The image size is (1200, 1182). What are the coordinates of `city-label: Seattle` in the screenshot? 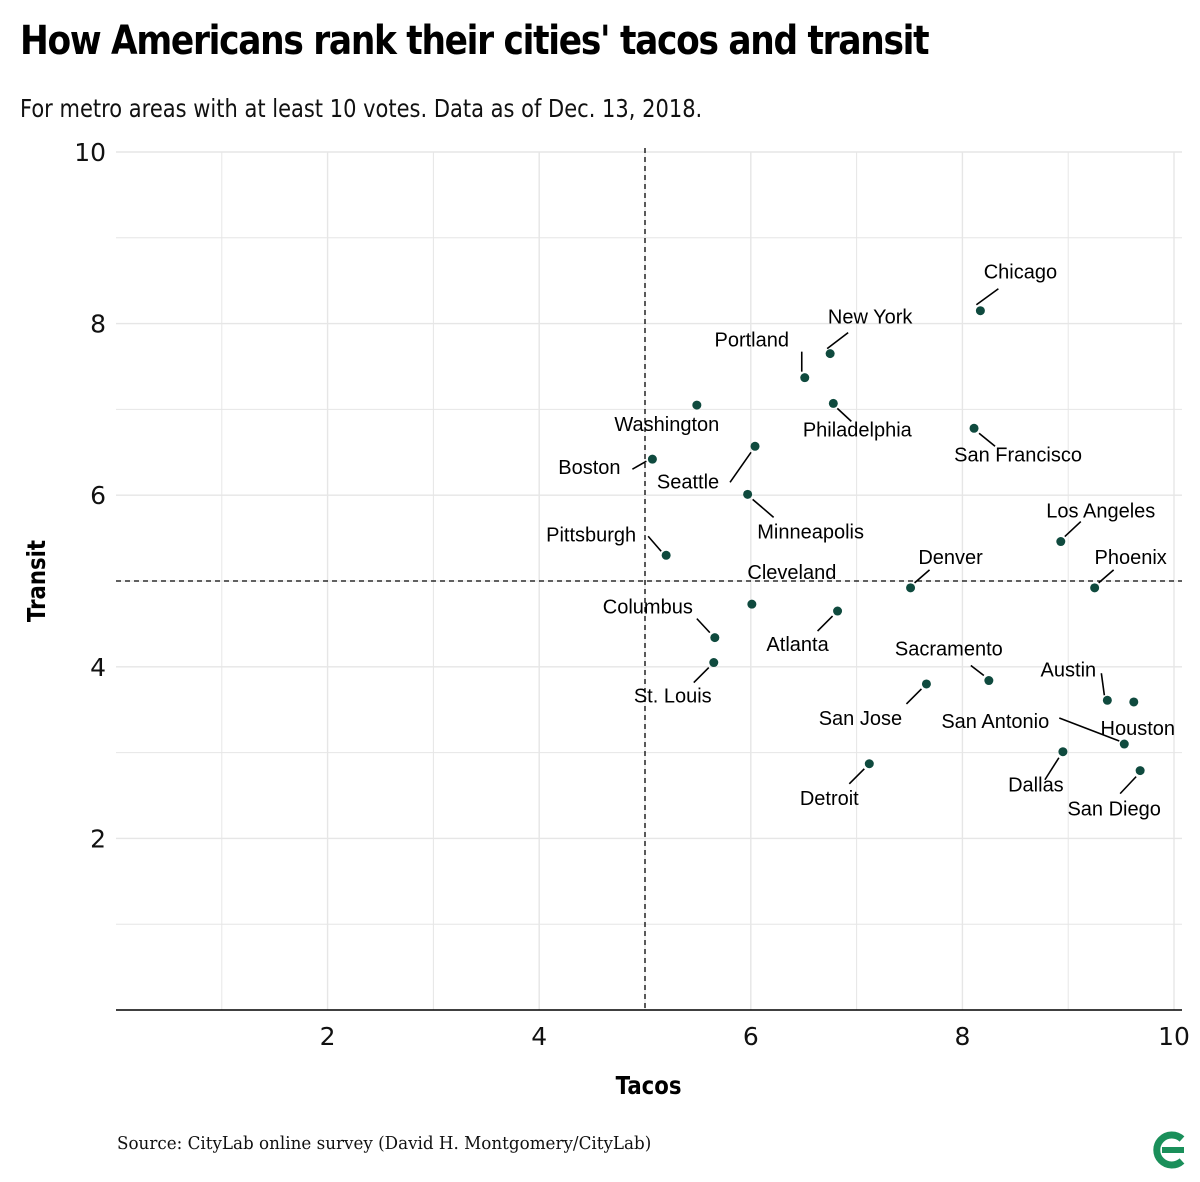 It's located at (688, 482).